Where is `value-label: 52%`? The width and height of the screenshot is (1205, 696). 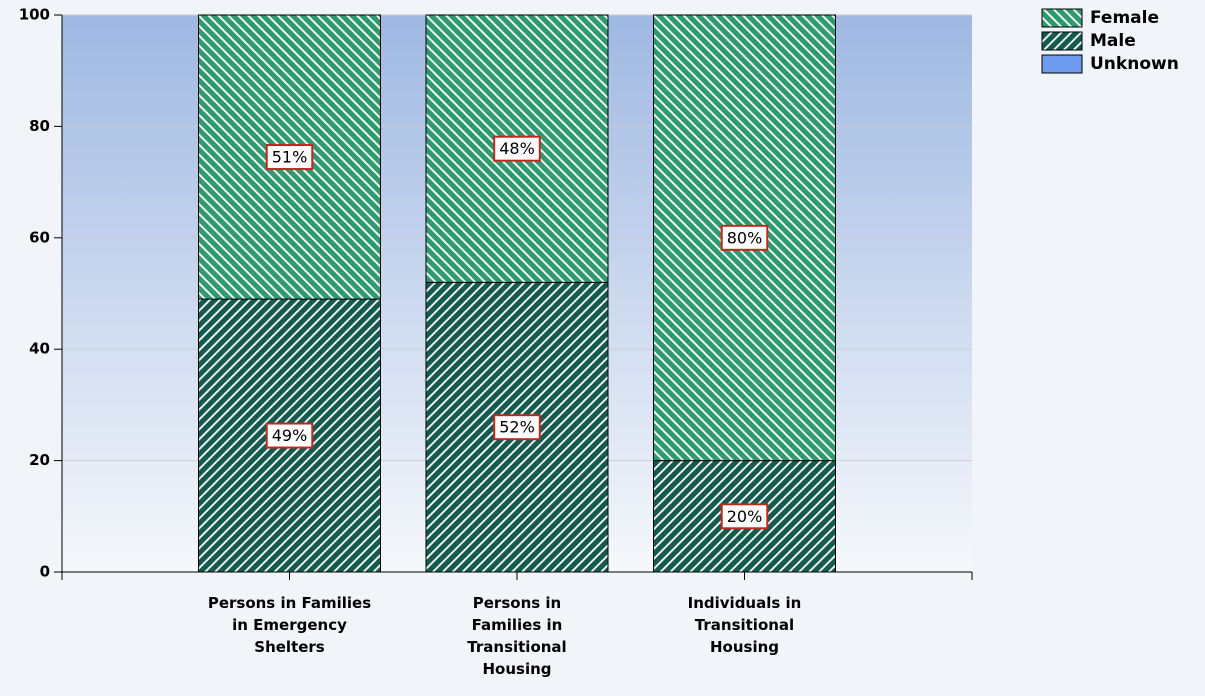 value-label: 52% is located at coordinates (517, 427).